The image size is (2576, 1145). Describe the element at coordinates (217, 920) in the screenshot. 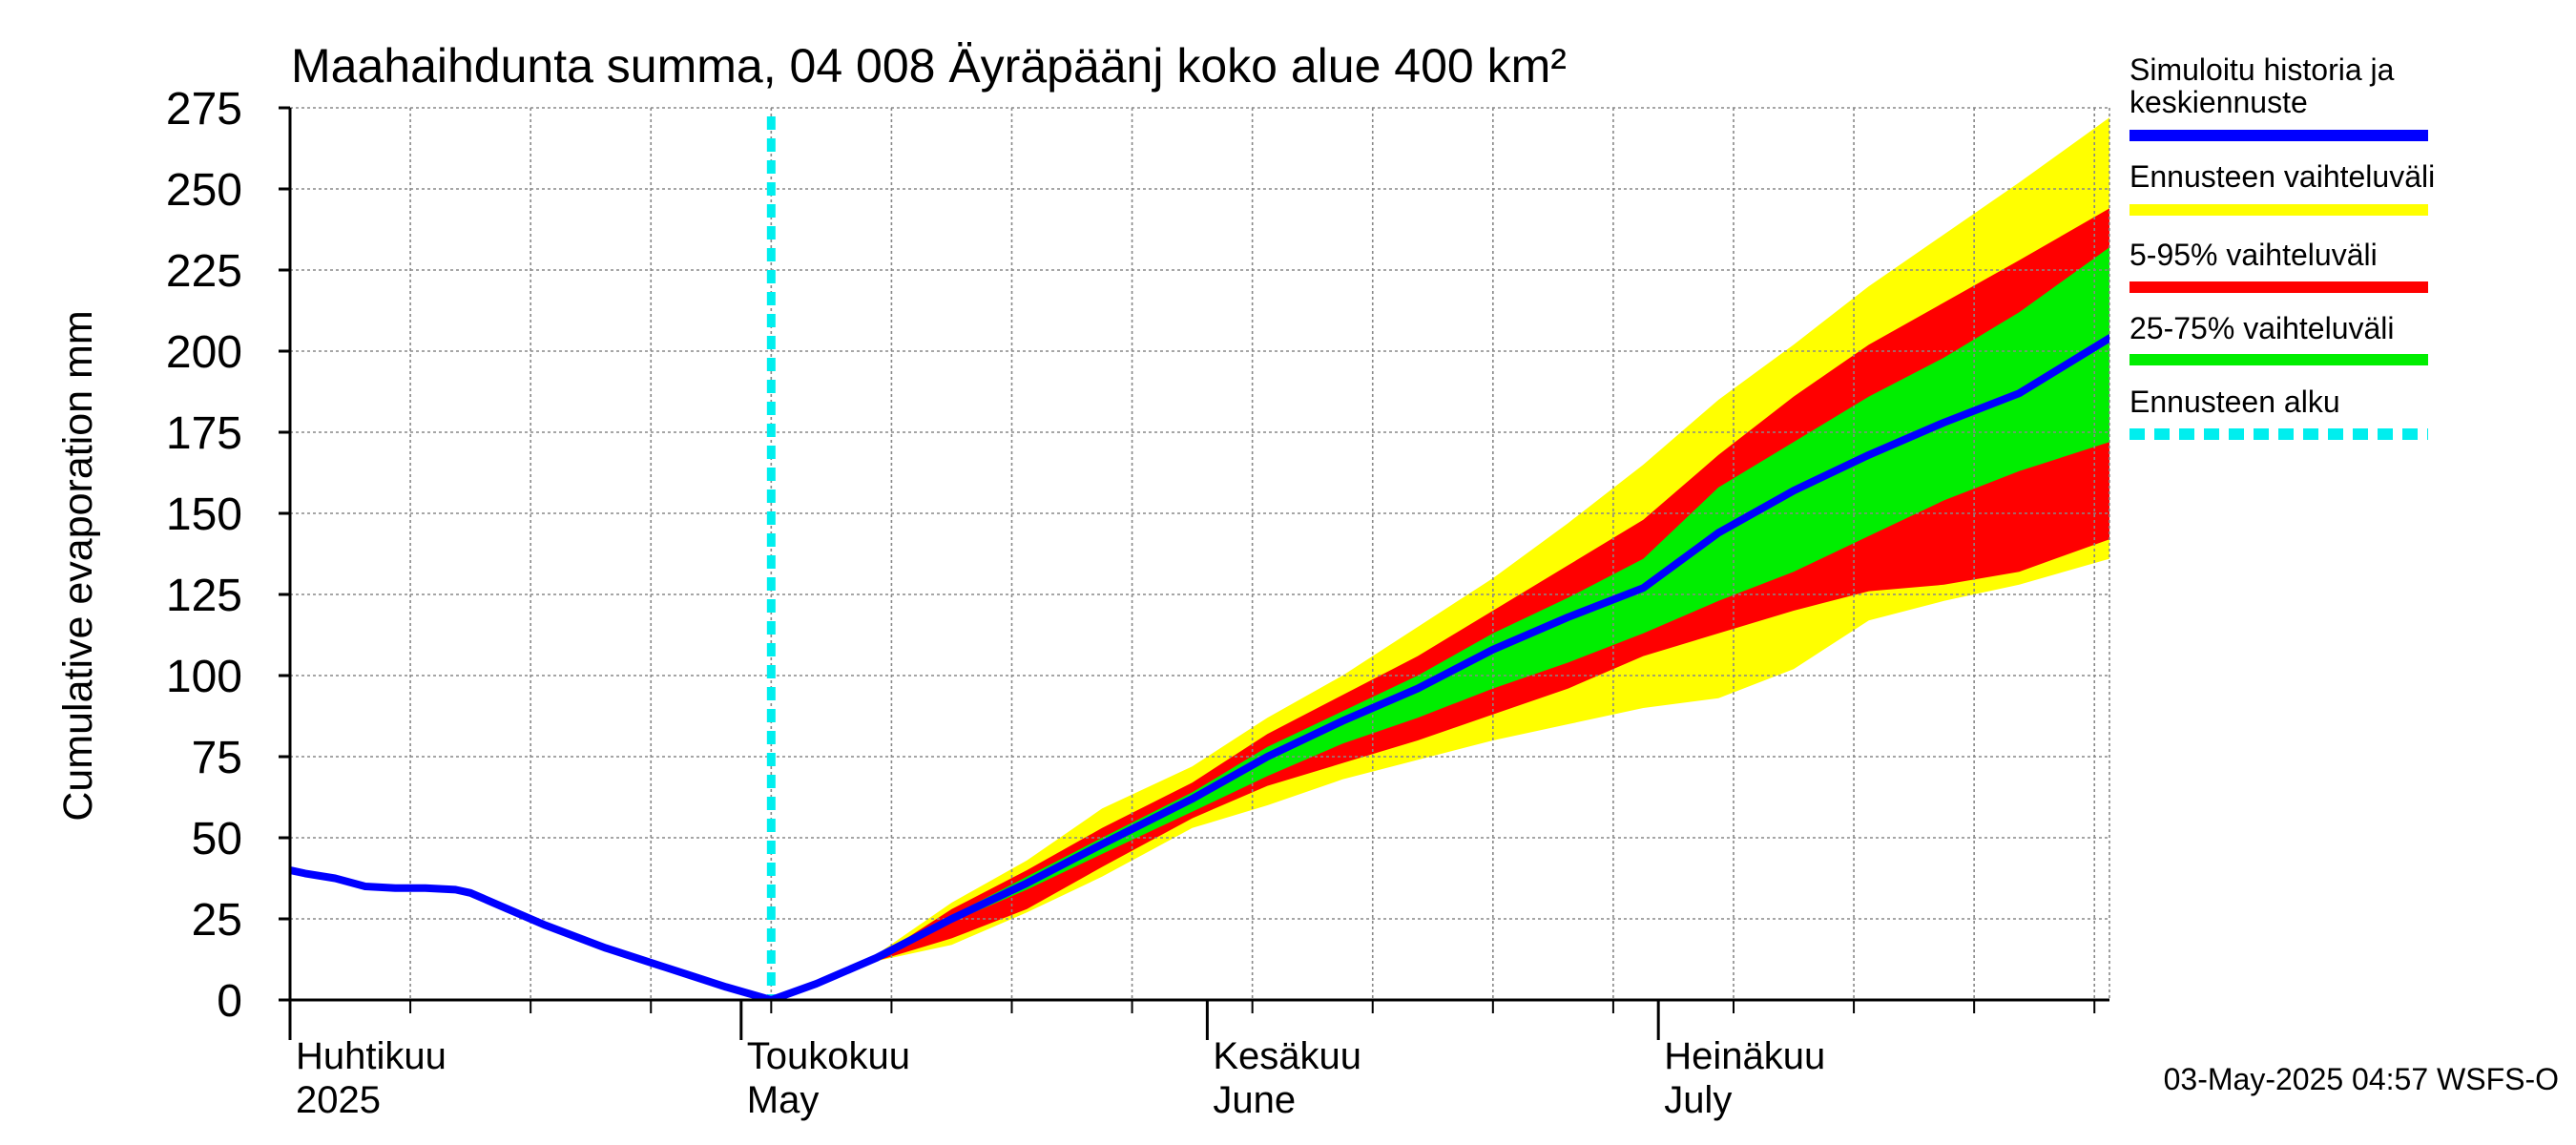

I see `y-tick-label: 25` at that location.